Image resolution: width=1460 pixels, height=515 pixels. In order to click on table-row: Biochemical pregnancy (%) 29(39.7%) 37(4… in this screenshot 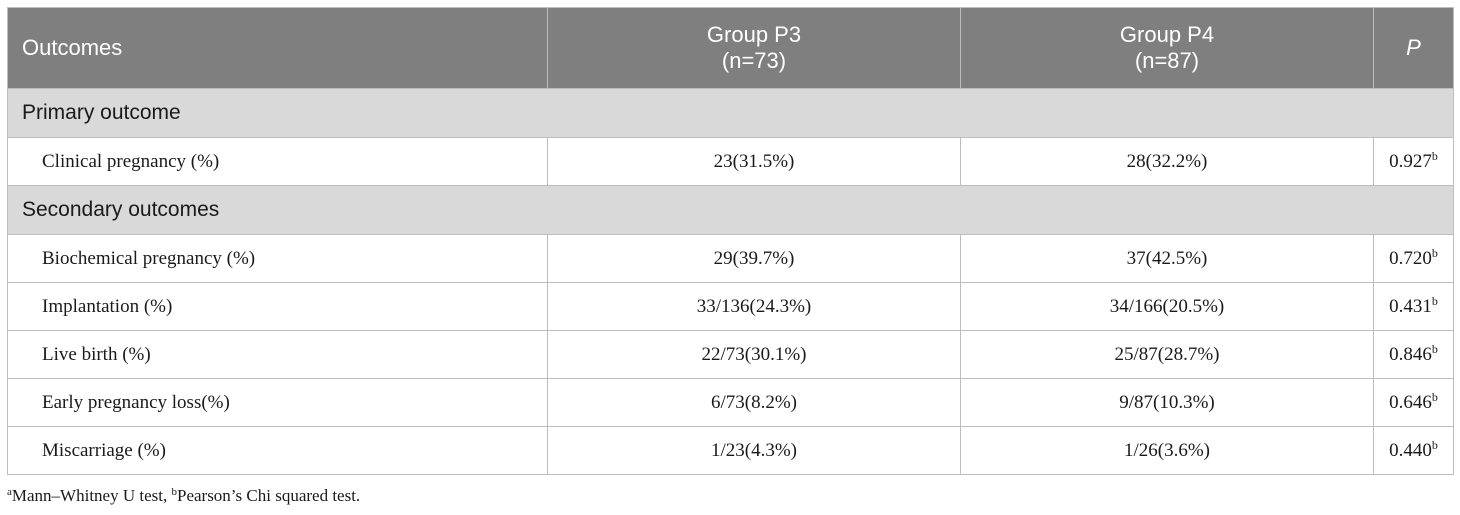, I will do `click(730, 258)`.